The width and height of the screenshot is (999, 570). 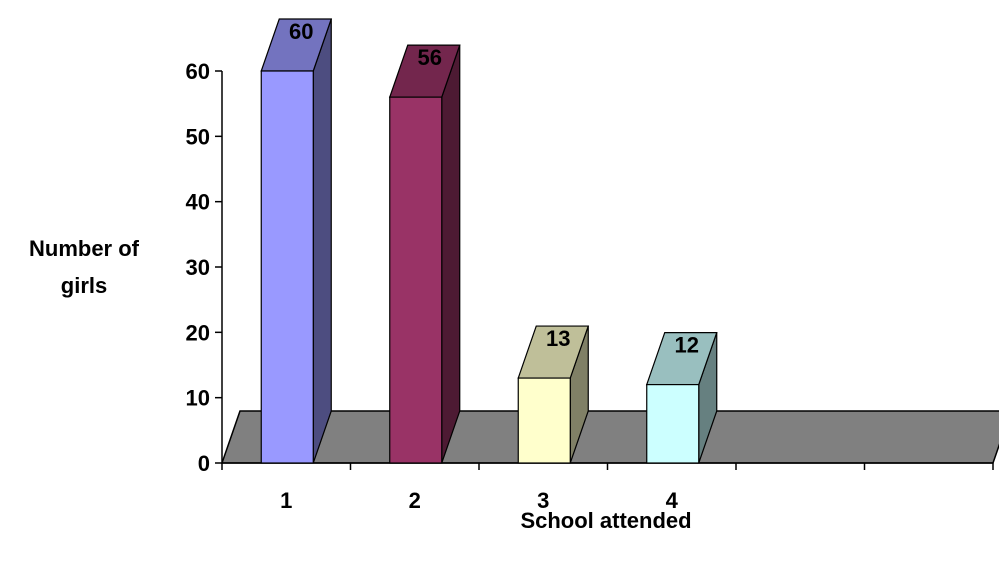 What do you see at coordinates (286, 500) in the screenshot?
I see `x-tick-label: 1` at bounding box center [286, 500].